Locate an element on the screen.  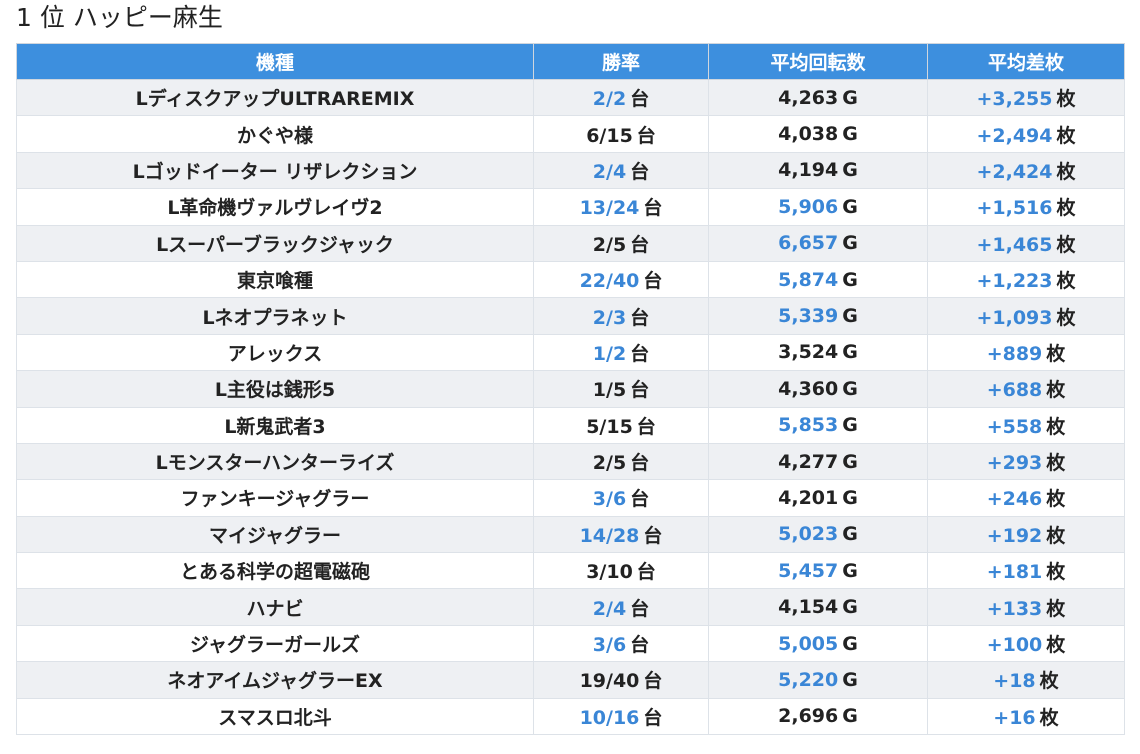
avg-spins-value: 5,339 is located at coordinates (808, 316).